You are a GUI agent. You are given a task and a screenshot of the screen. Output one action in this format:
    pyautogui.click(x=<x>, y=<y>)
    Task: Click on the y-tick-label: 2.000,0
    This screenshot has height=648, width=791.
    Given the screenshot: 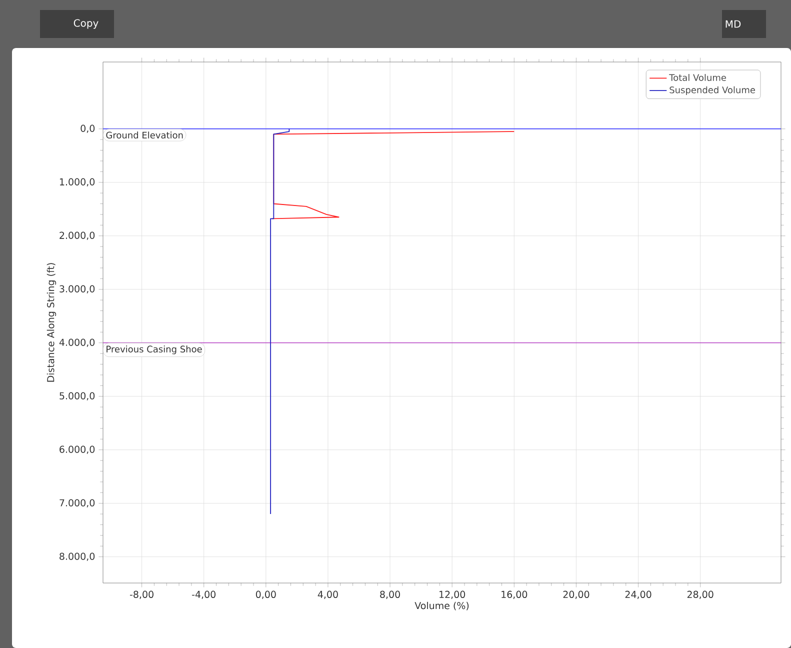 What is the action you would take?
    pyautogui.click(x=77, y=236)
    